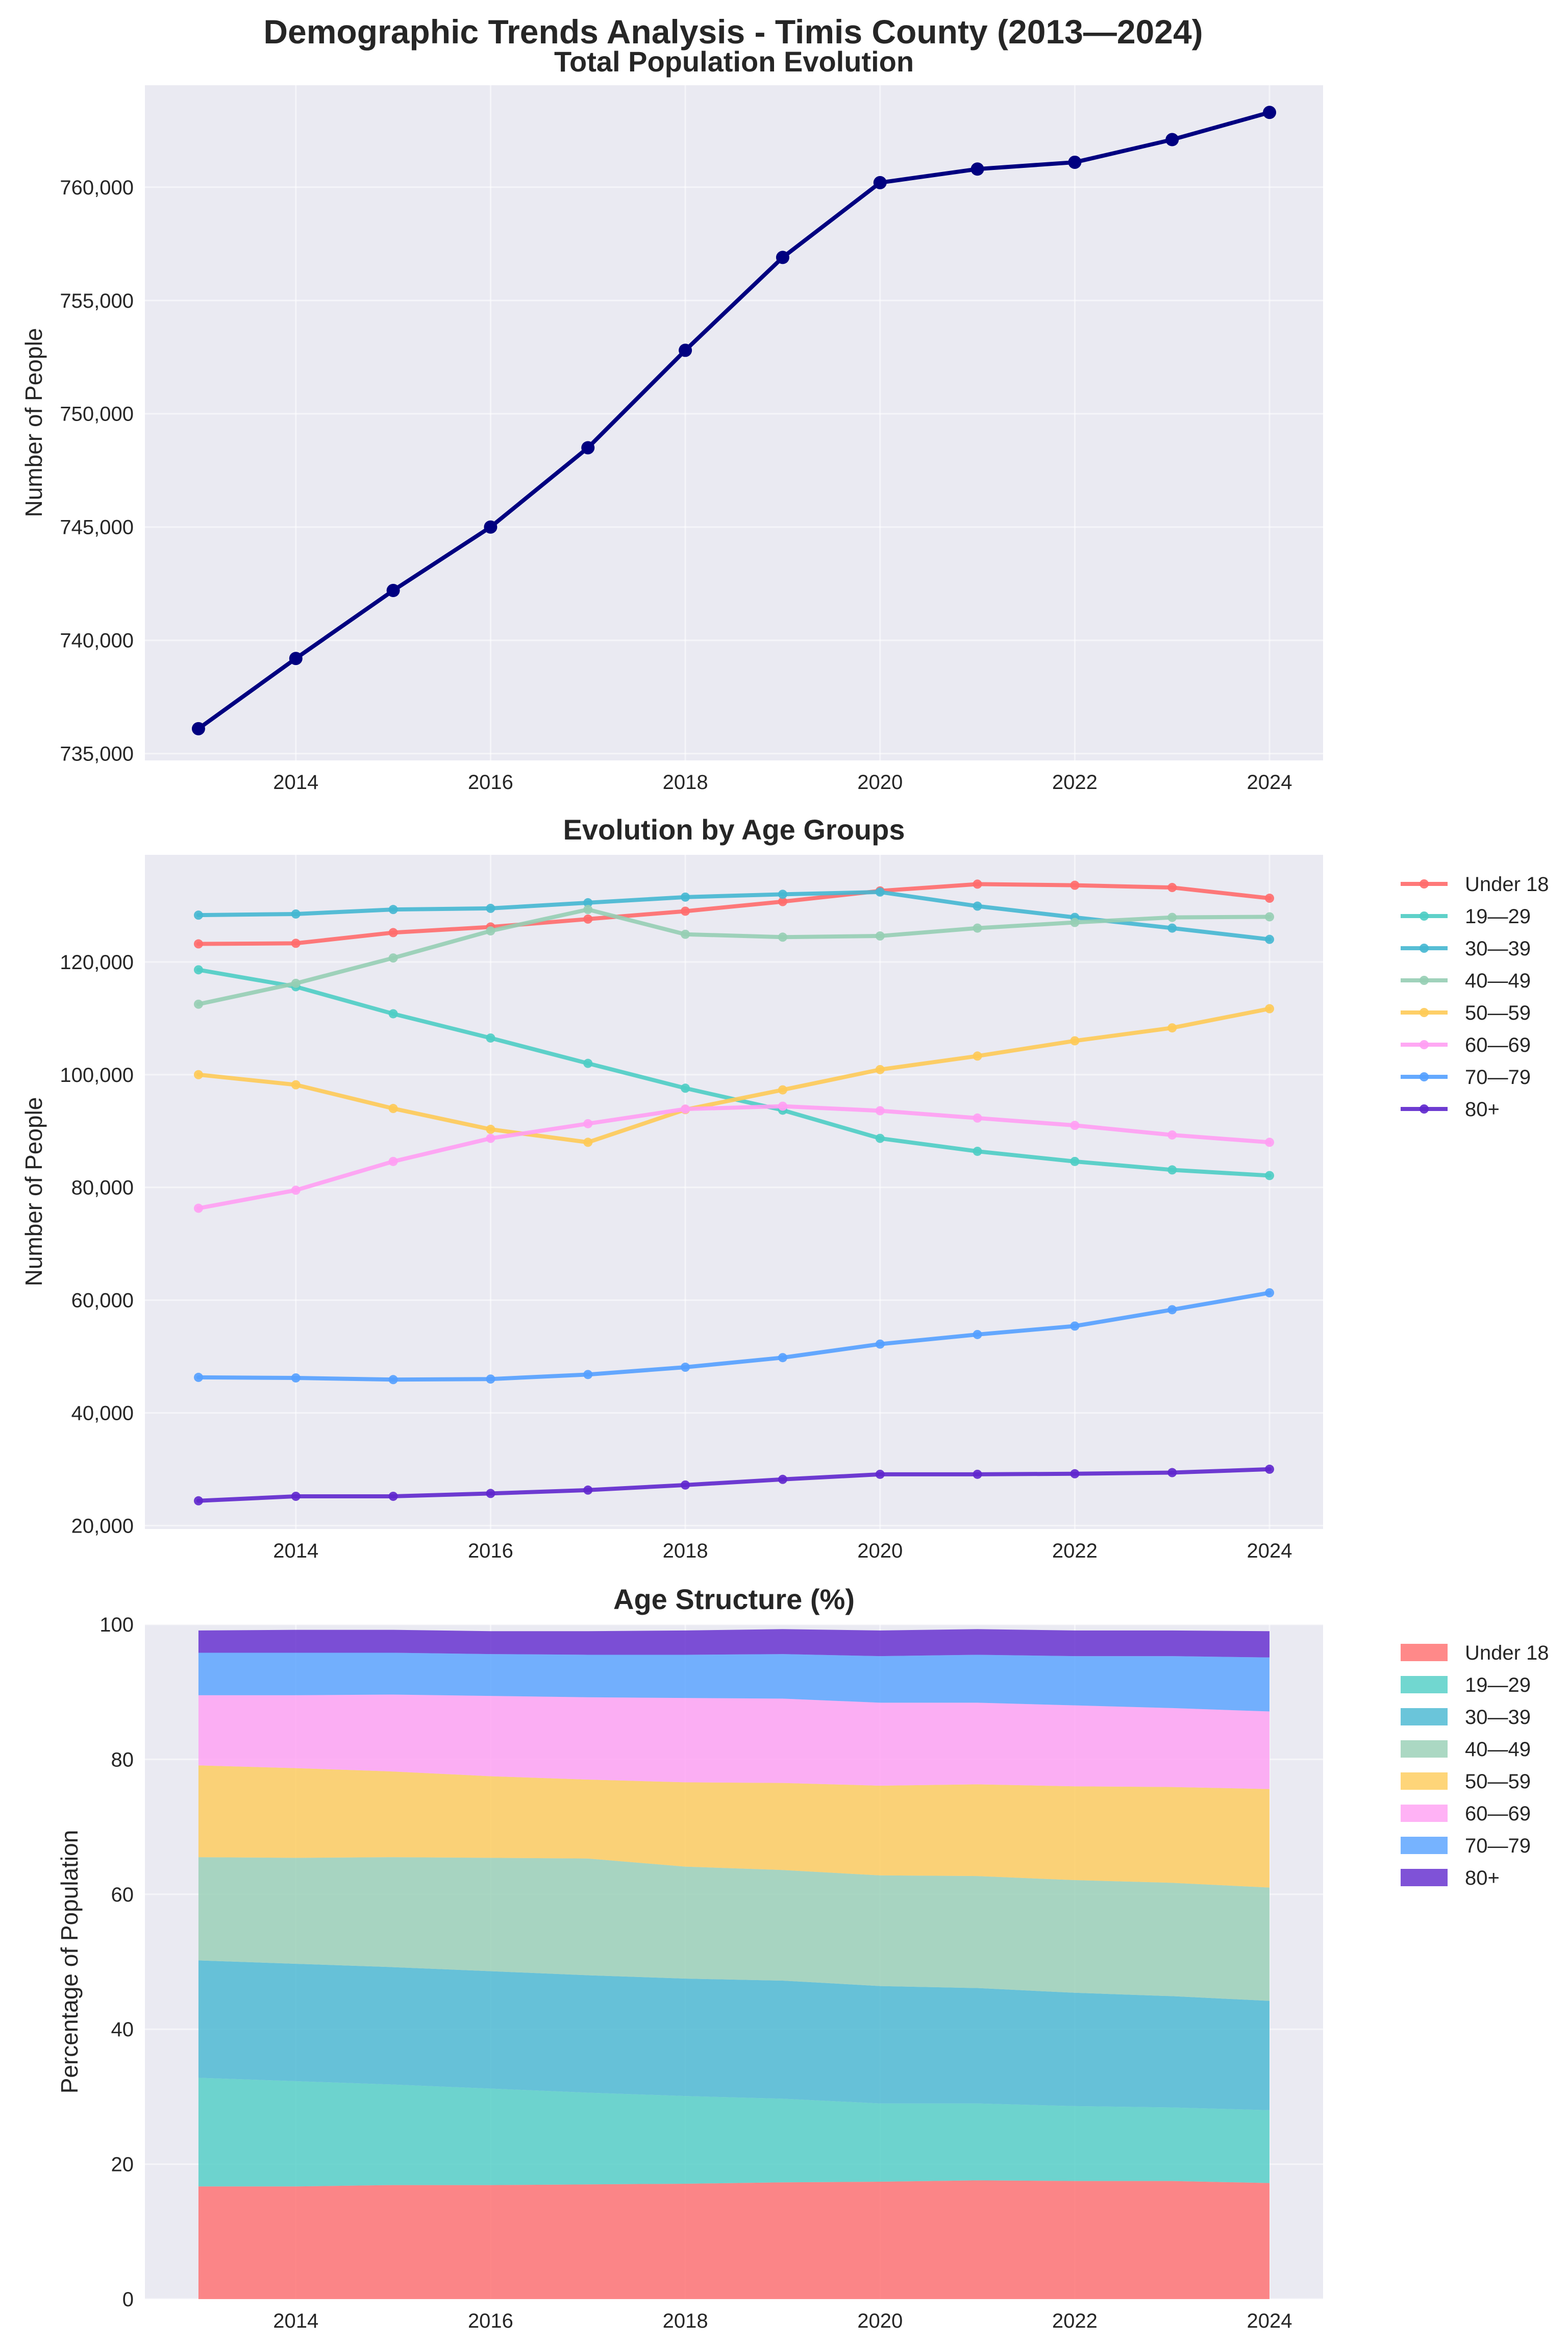  What do you see at coordinates (1498, 1782) in the screenshot?
I see `legend-label: 50—59` at bounding box center [1498, 1782].